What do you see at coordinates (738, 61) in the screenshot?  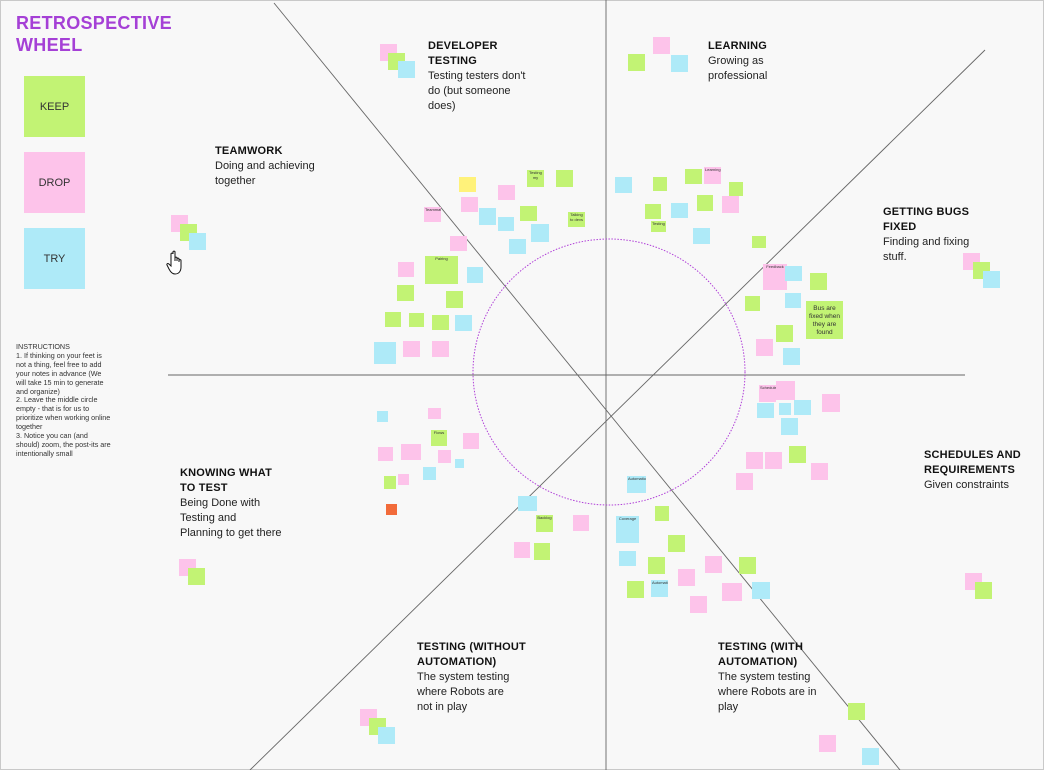 I see `section-learning: LEARNING Growing as professional` at bounding box center [738, 61].